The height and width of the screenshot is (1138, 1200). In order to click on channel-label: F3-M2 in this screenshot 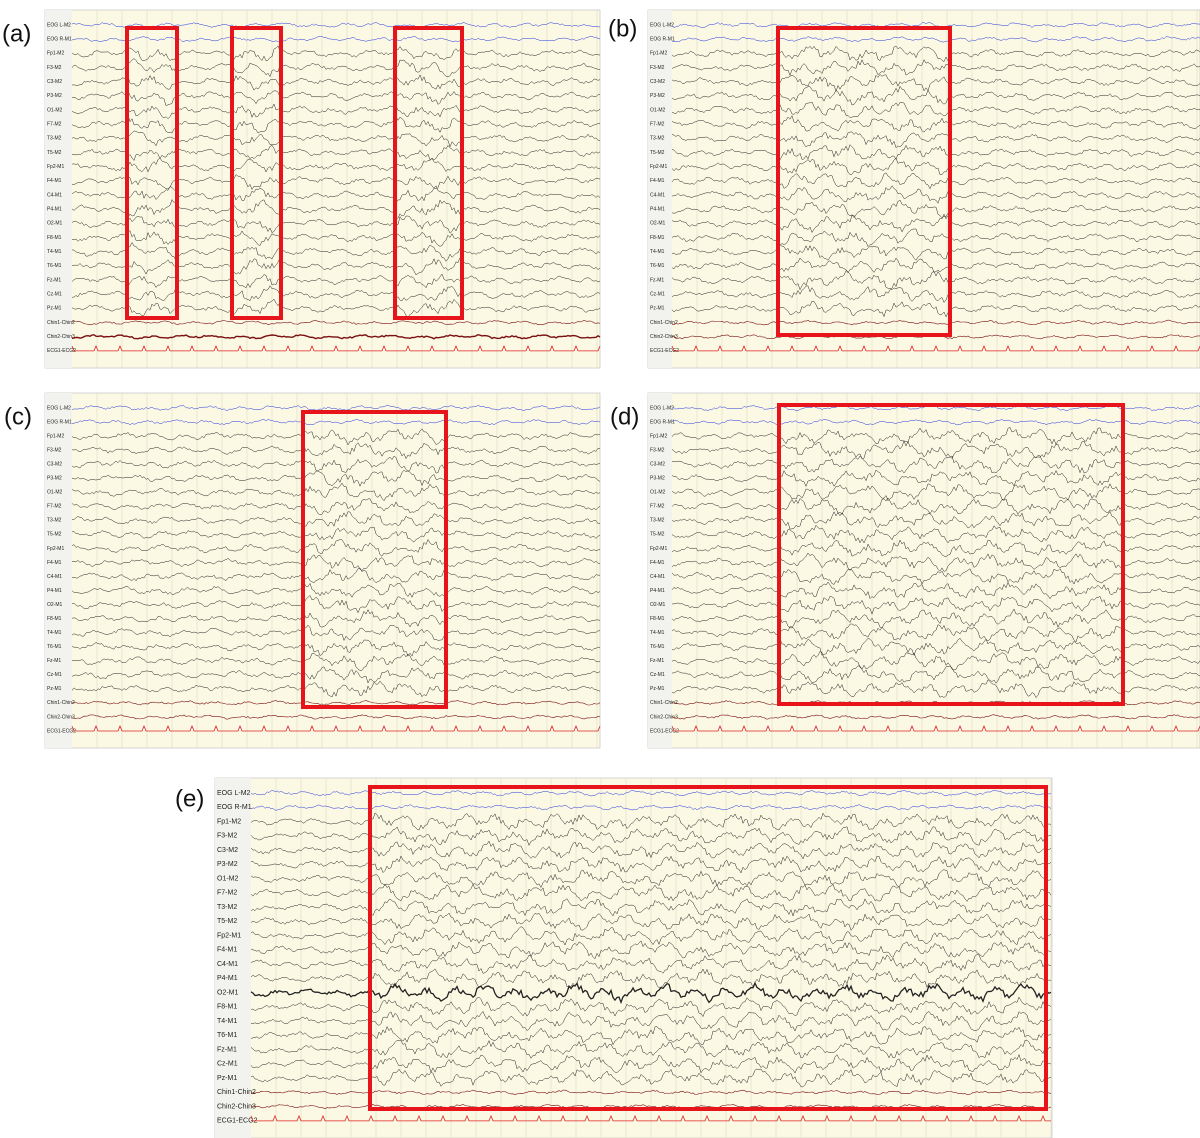, I will do `click(54, 68)`.